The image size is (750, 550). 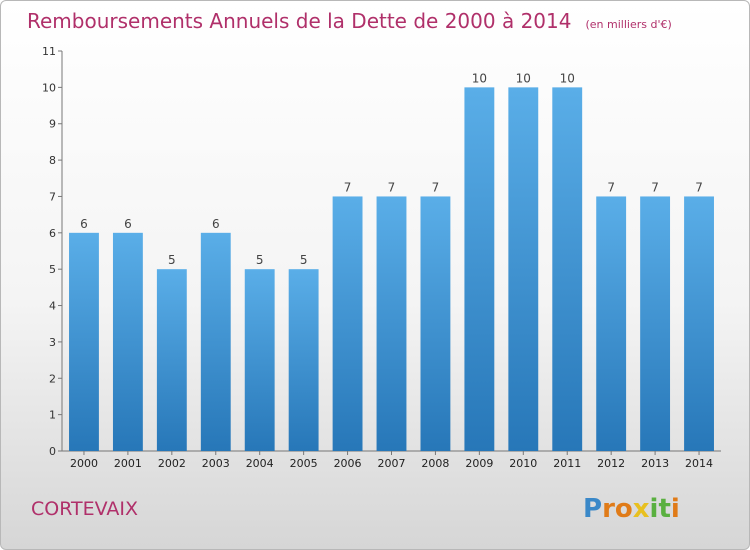 What do you see at coordinates (608, 509) in the screenshot?
I see `logo-letter: r` at bounding box center [608, 509].